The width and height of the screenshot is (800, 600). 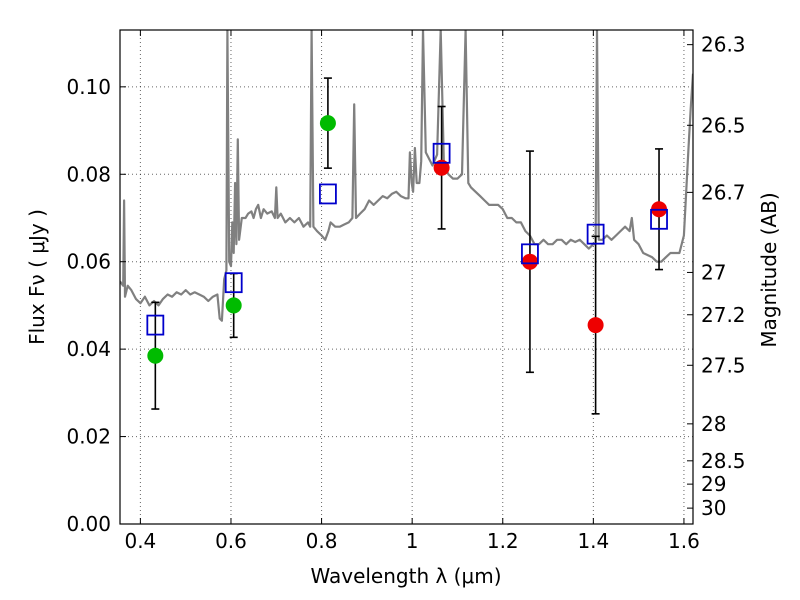 What do you see at coordinates (713, 424) in the screenshot?
I see `right-tick-label: 28` at bounding box center [713, 424].